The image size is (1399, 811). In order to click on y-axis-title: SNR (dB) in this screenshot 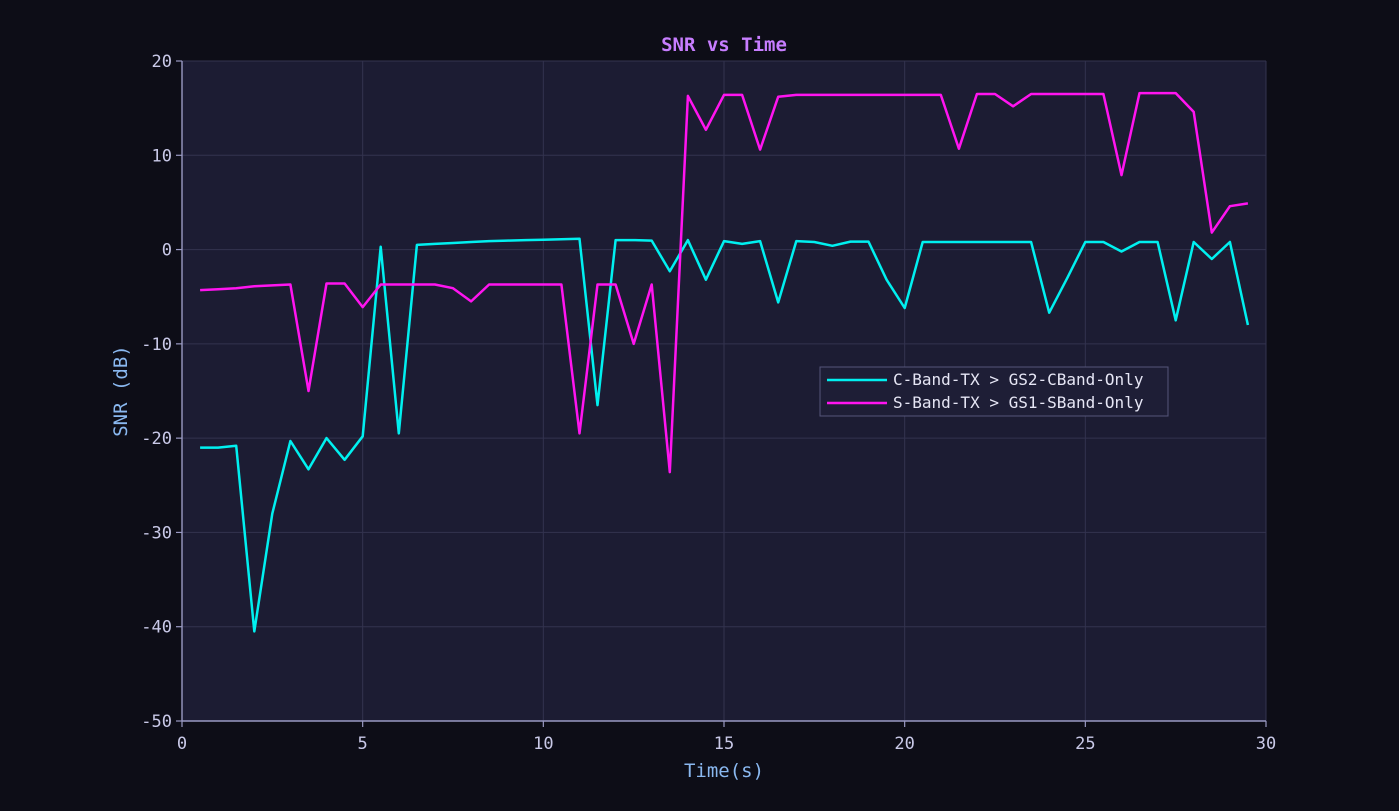, I will do `click(121, 391)`.